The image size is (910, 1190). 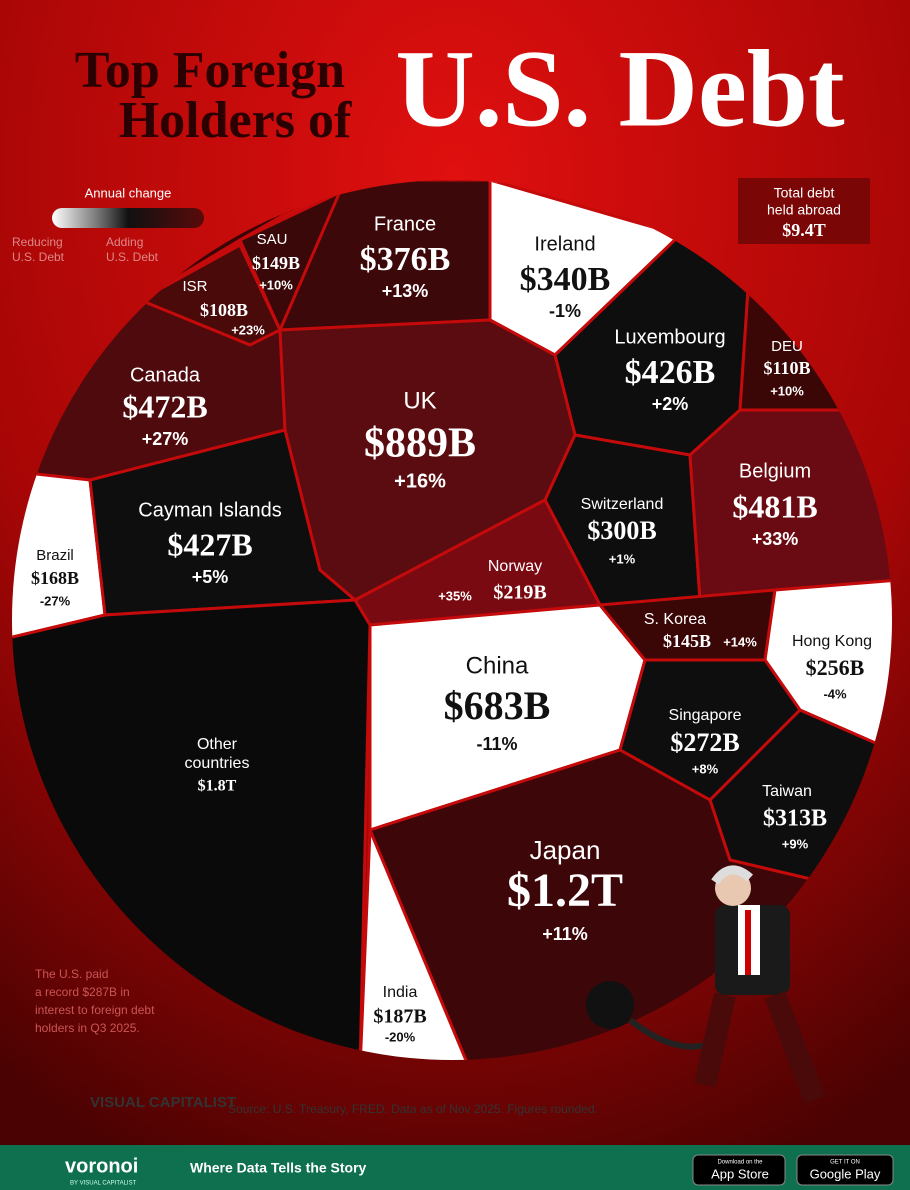 I want to click on title-line: Holders of, so click(x=235, y=120).